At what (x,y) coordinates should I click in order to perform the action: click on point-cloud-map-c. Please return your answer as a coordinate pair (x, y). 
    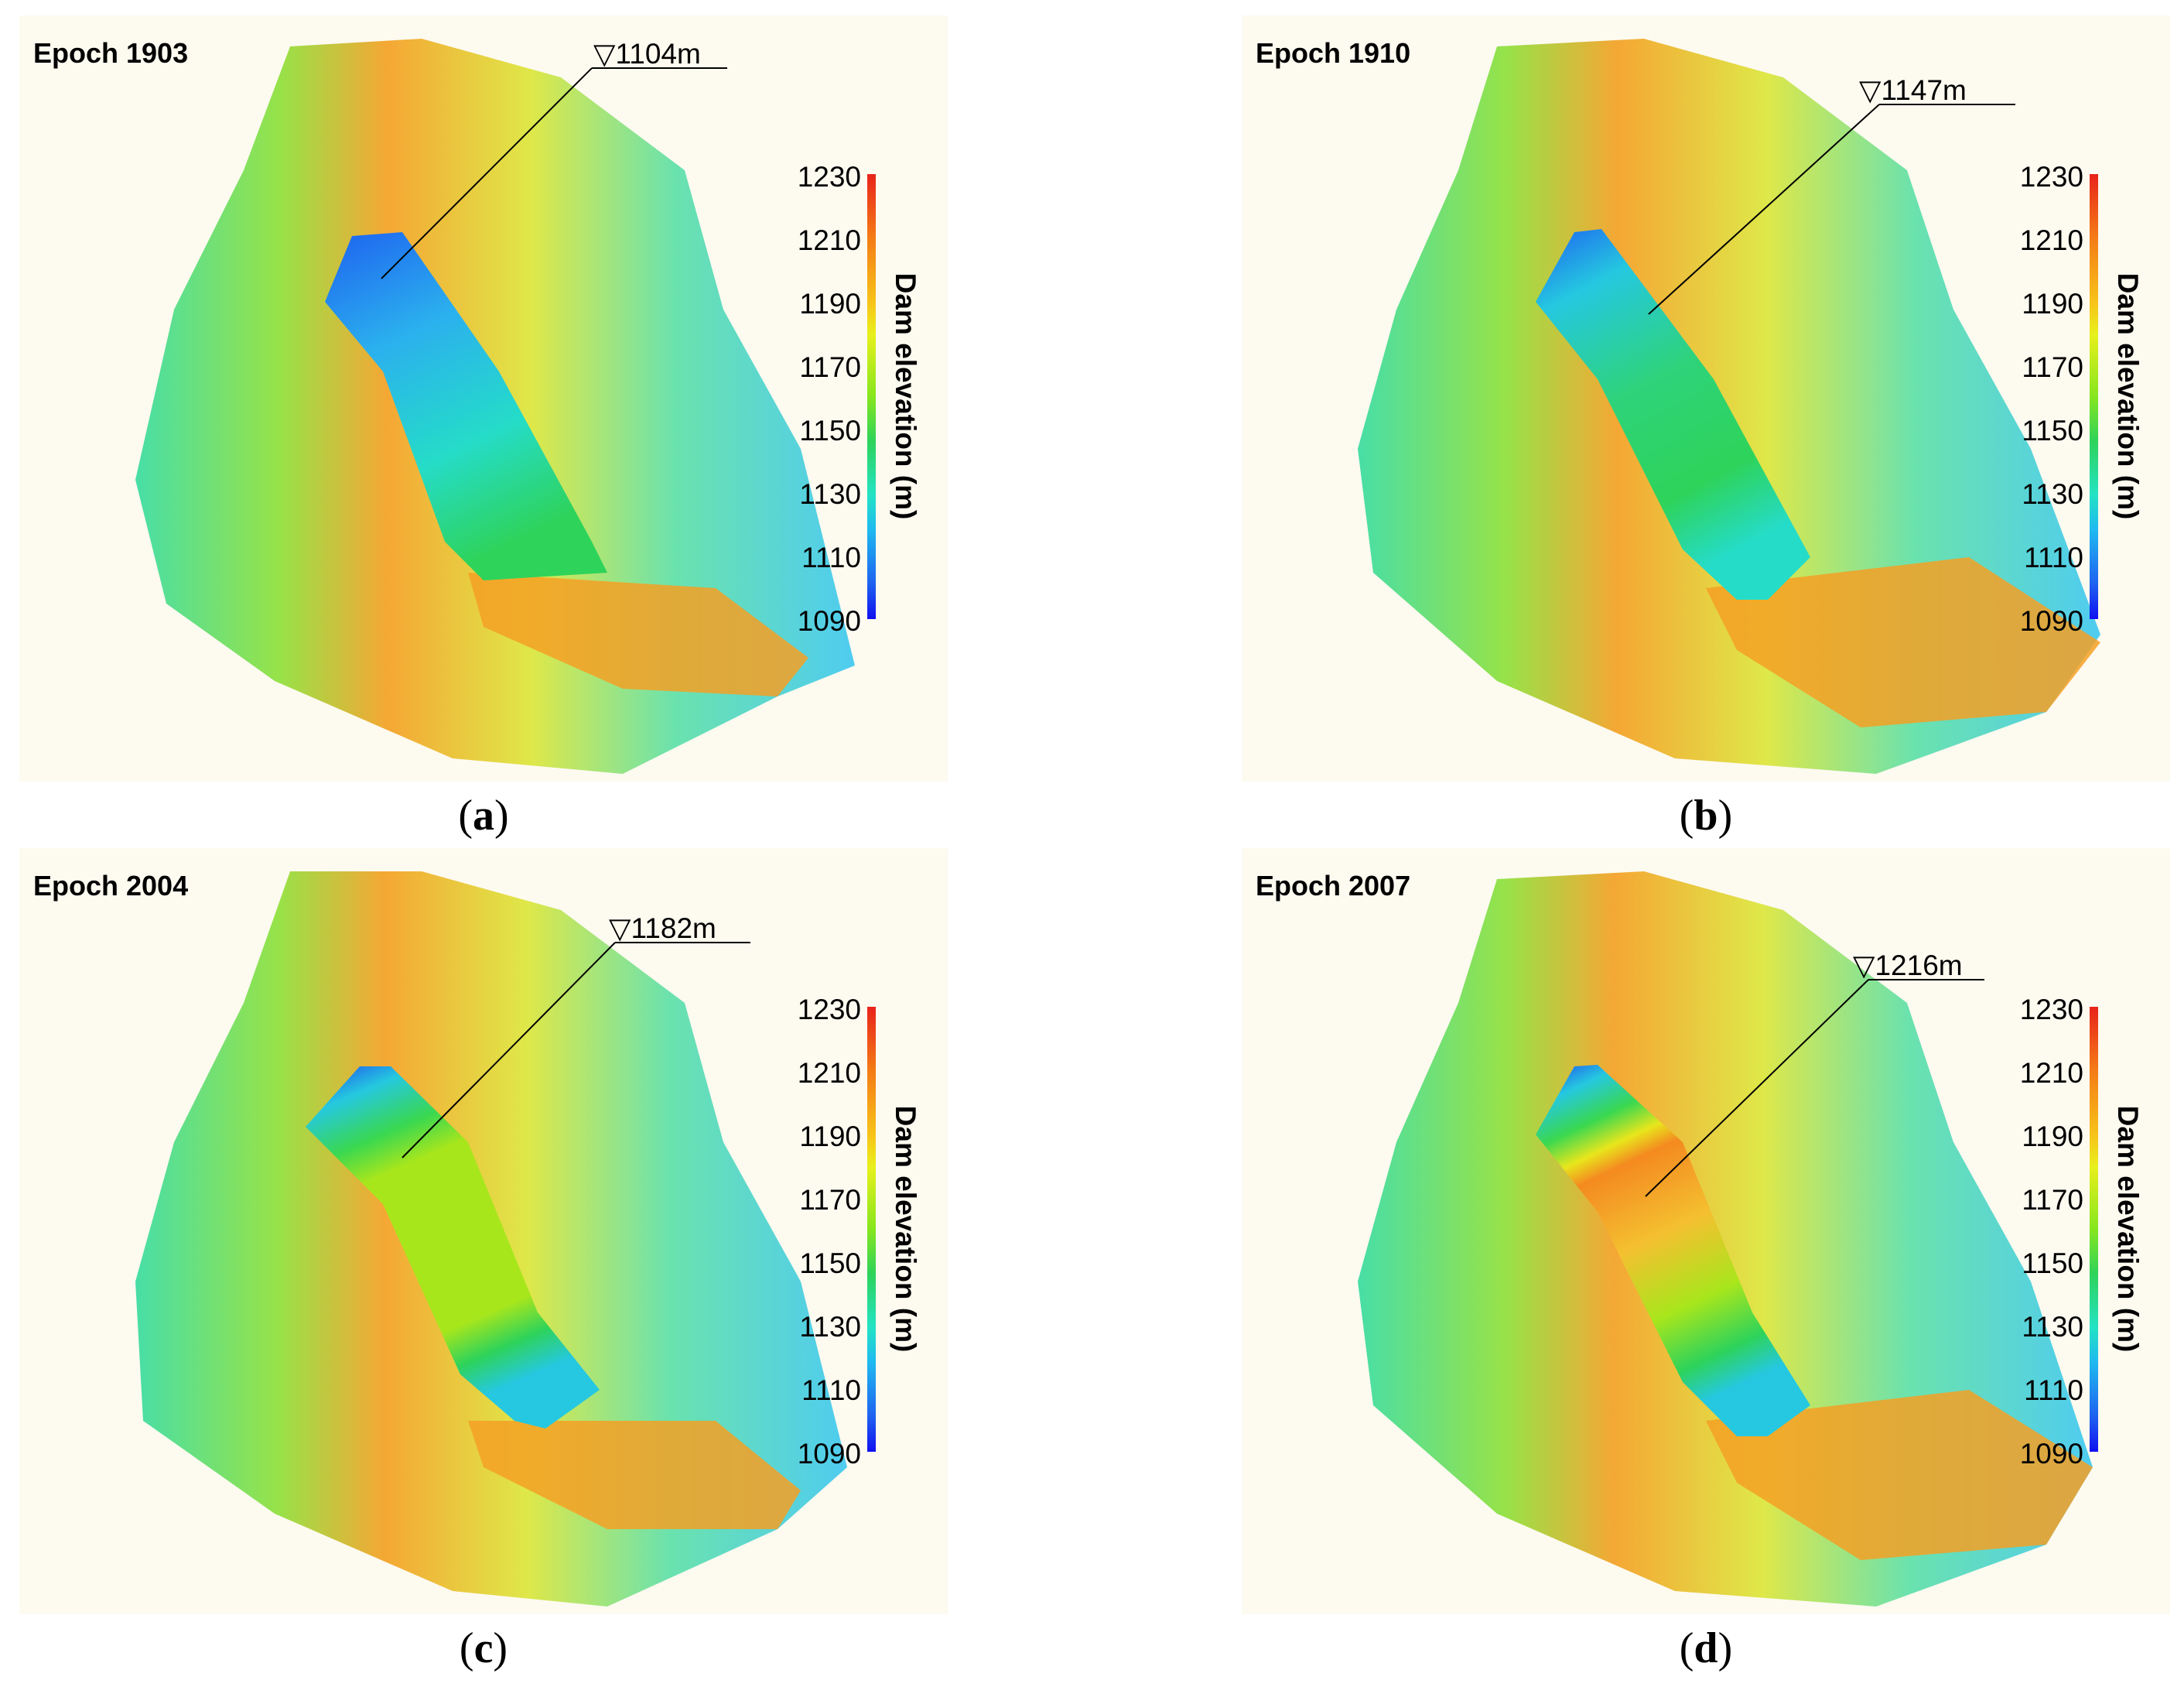
    Looking at the image, I should click on (491, 1239).